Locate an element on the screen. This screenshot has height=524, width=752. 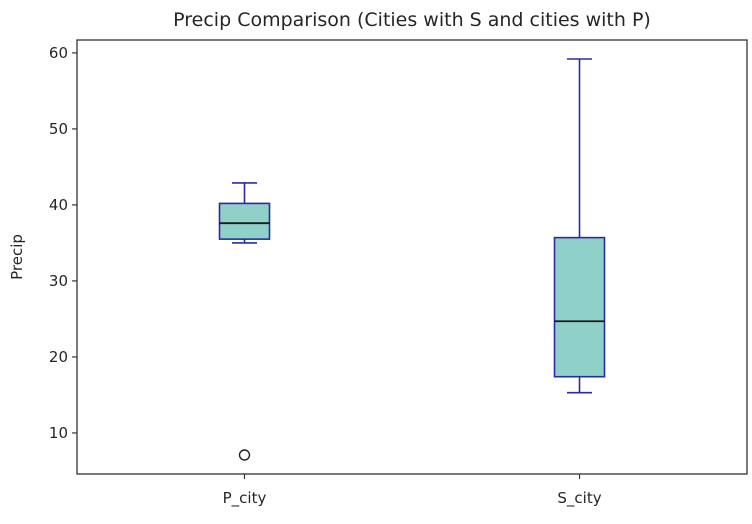
y-tick-label: 30 is located at coordinates (58, 281).